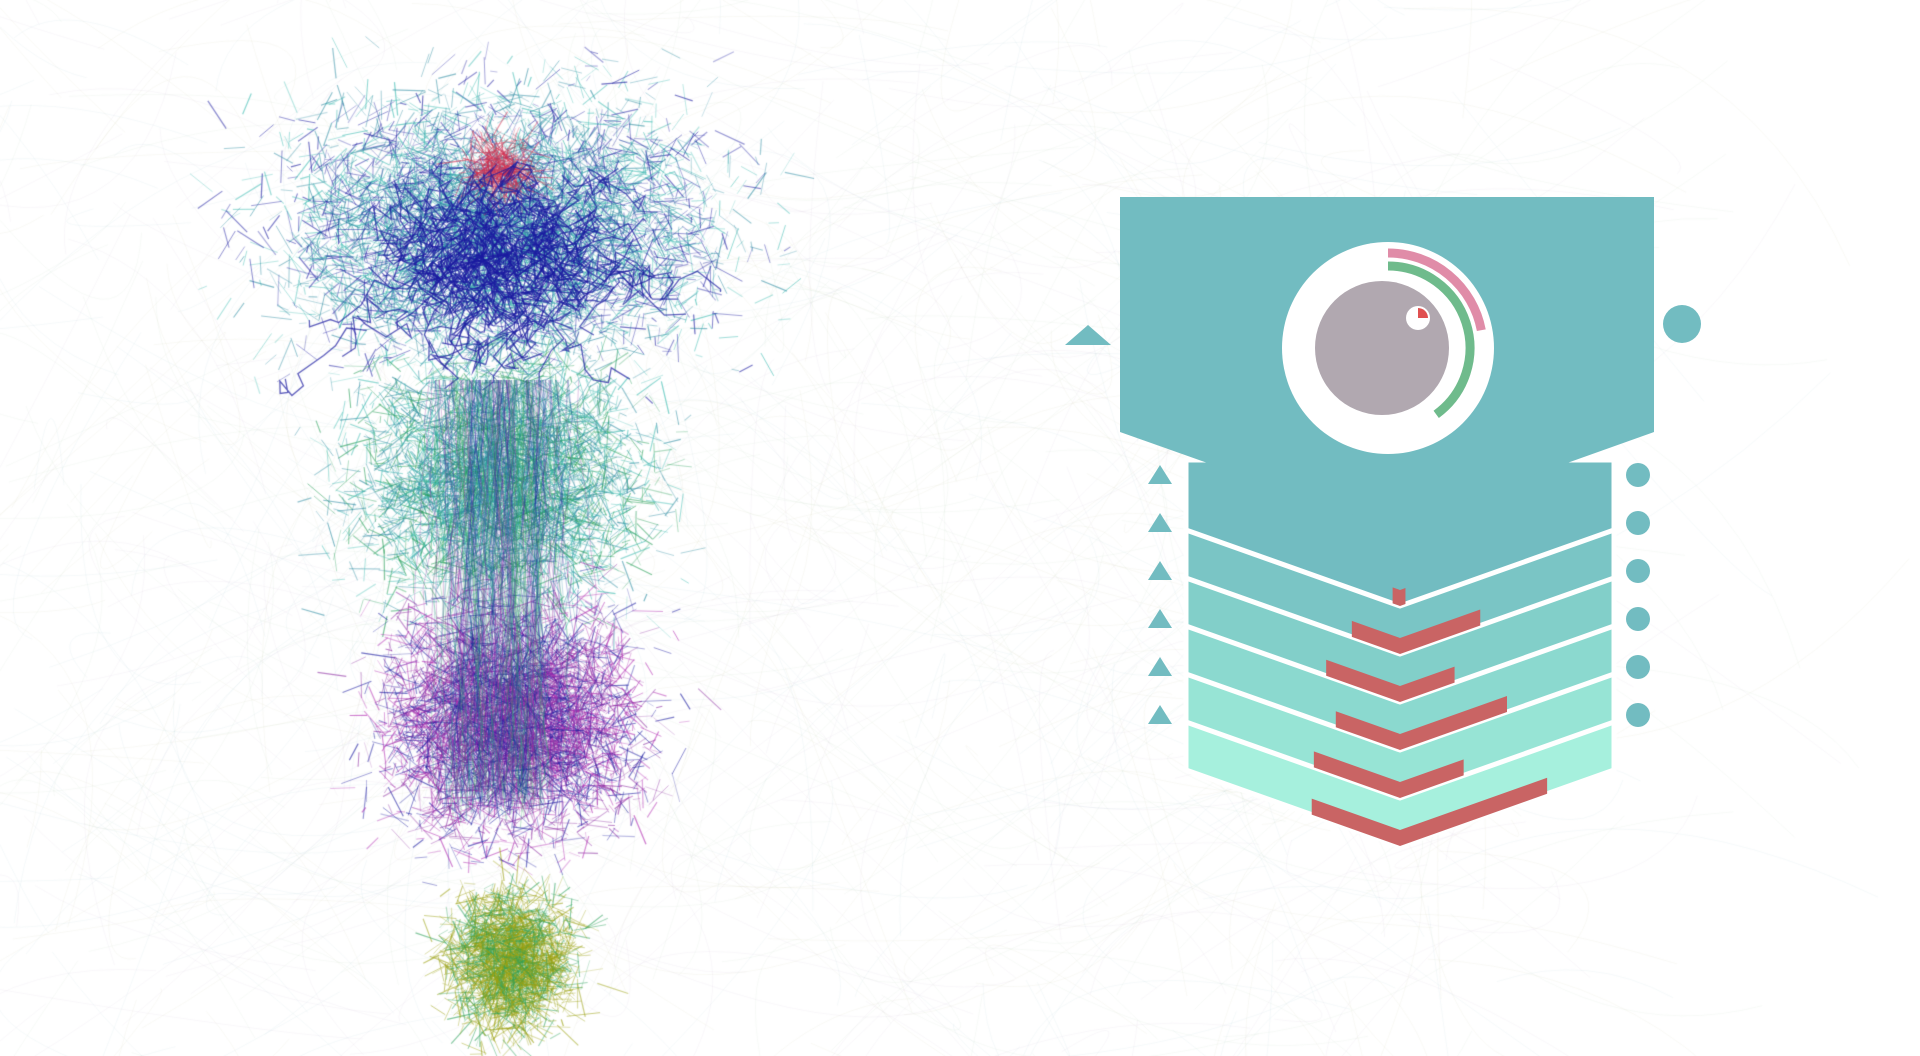 The image size is (1920, 1056). I want to click on left-triangle-marker, so click(1088, 335).